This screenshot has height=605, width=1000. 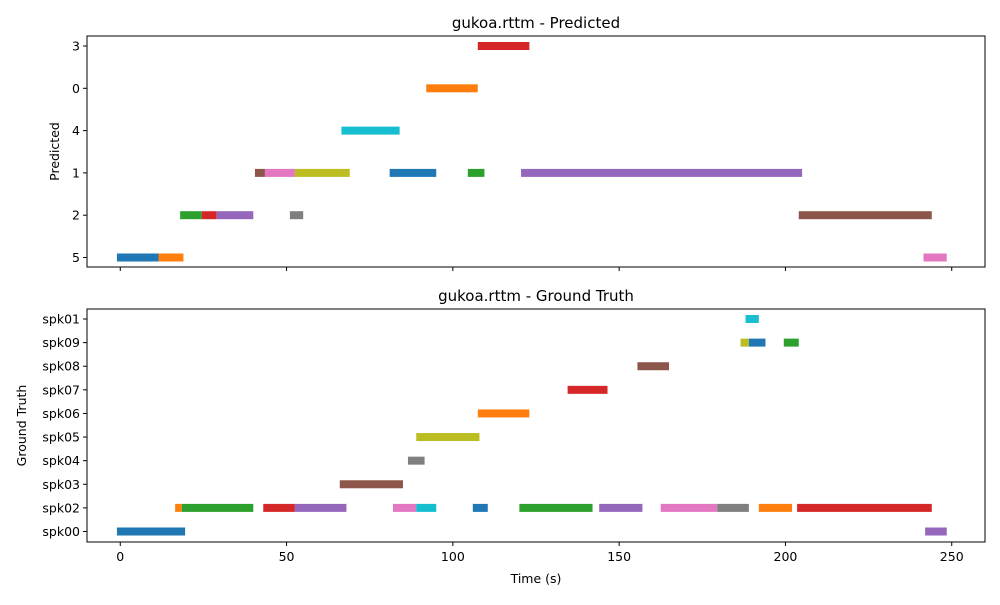 I want to click on ytick-label-spk05: spk05, so click(x=61, y=437).